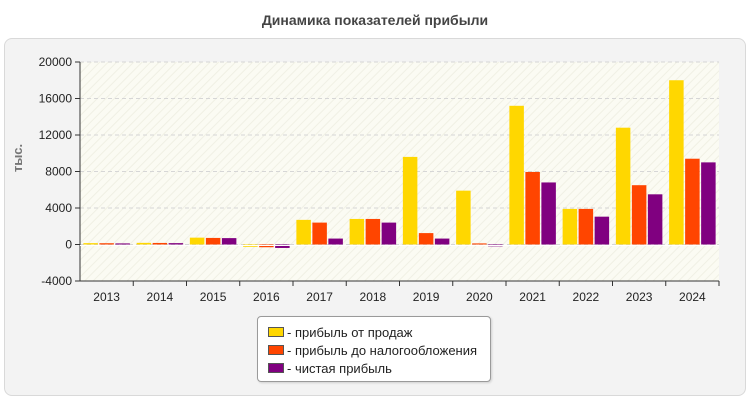  I want to click on y-tick-label: 4000, so click(58, 208).